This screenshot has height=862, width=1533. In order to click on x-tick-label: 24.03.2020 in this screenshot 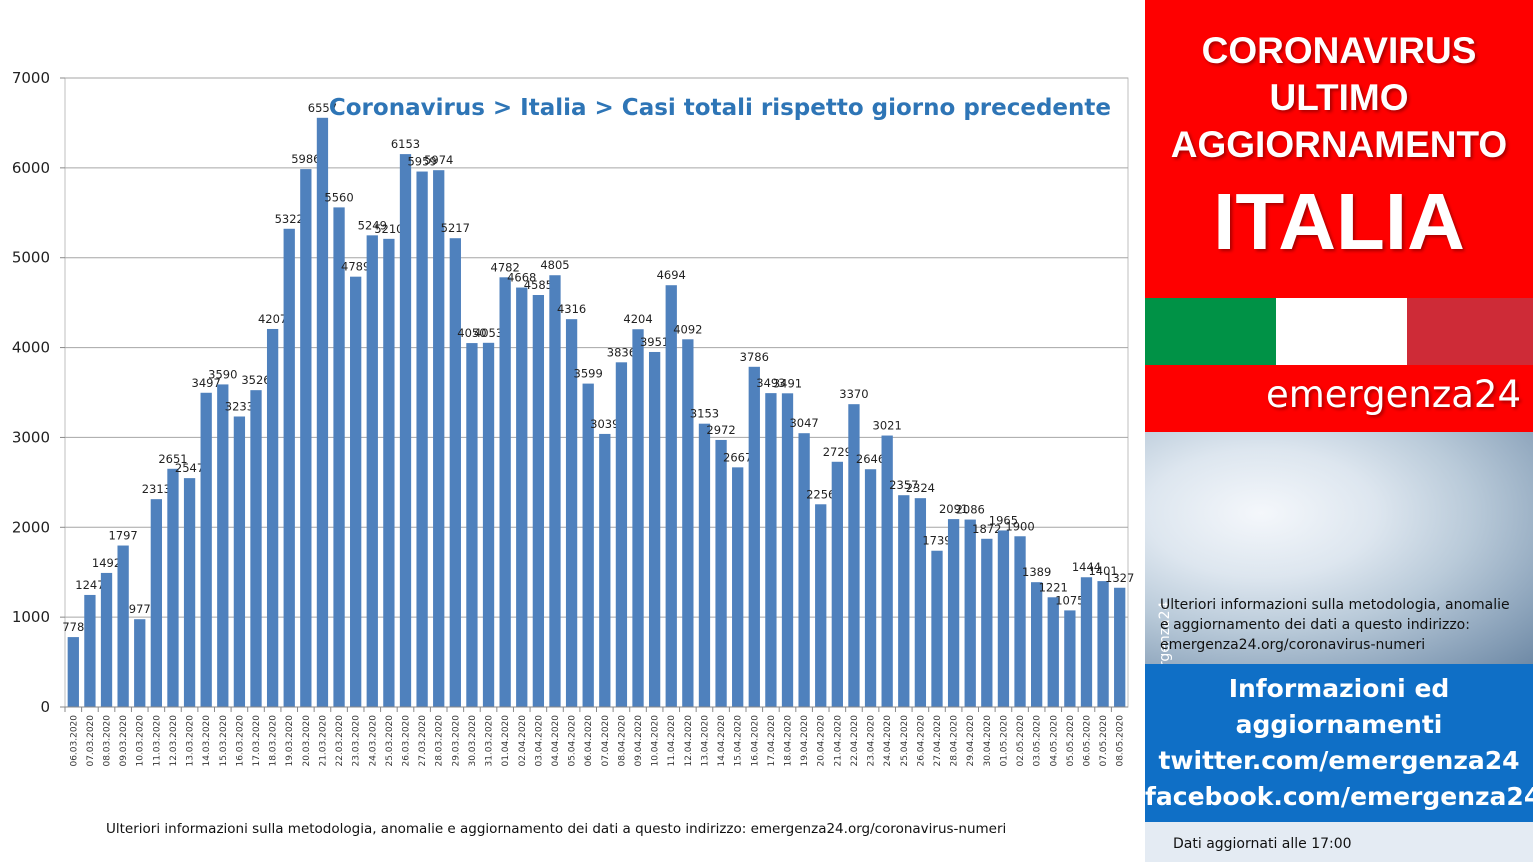, I will do `click(373, 741)`.